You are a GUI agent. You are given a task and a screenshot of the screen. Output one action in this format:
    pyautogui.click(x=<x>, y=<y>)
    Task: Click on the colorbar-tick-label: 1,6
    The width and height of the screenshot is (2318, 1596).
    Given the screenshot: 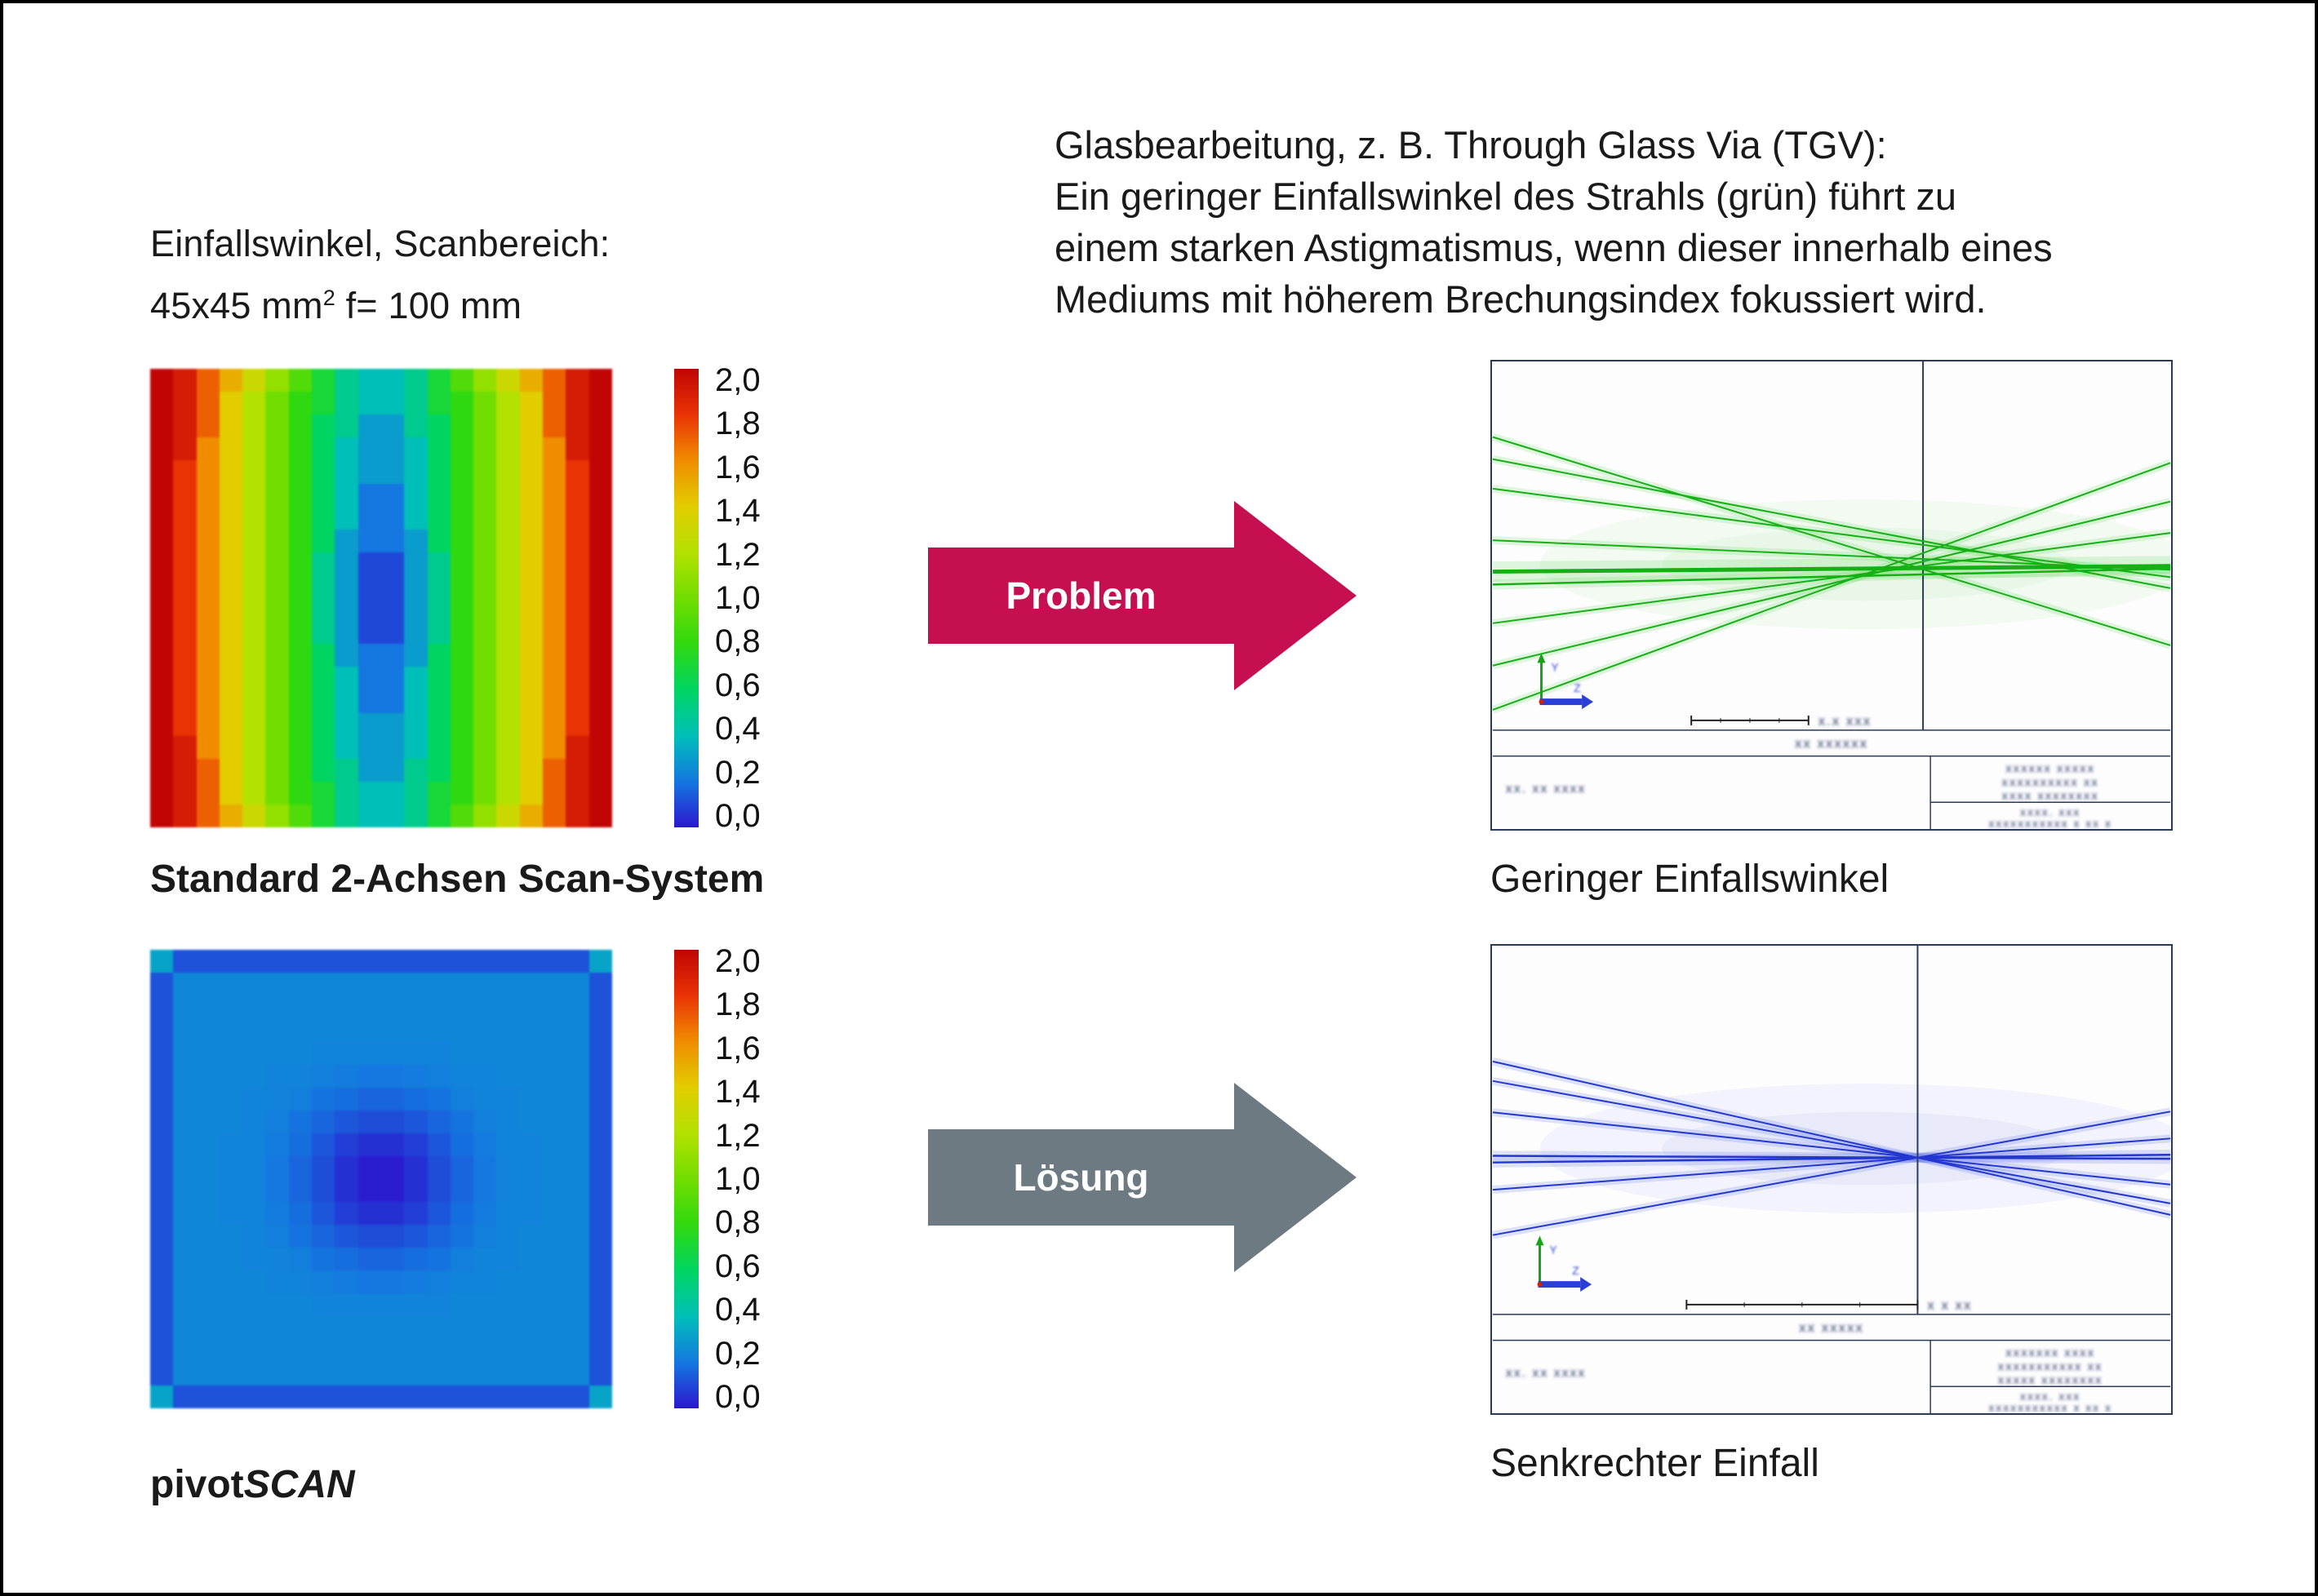 What is the action you would take?
    pyautogui.click(x=738, y=467)
    